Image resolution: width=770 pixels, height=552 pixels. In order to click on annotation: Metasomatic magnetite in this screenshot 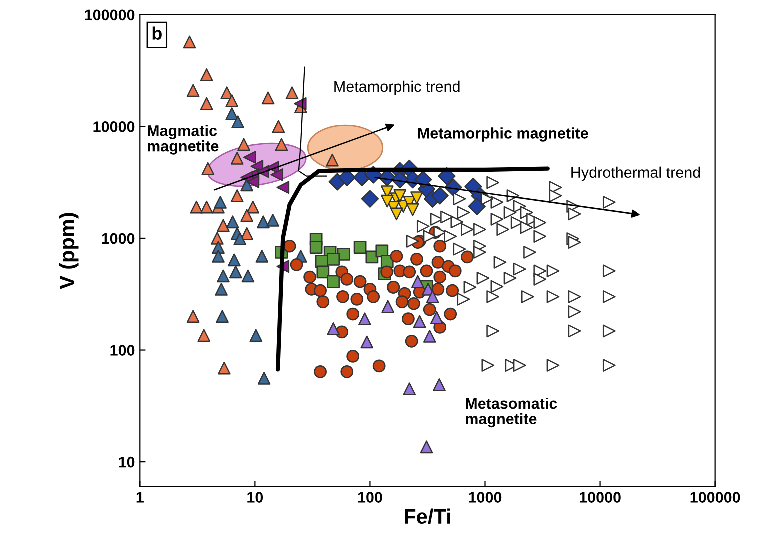, I will do `click(512, 413)`.